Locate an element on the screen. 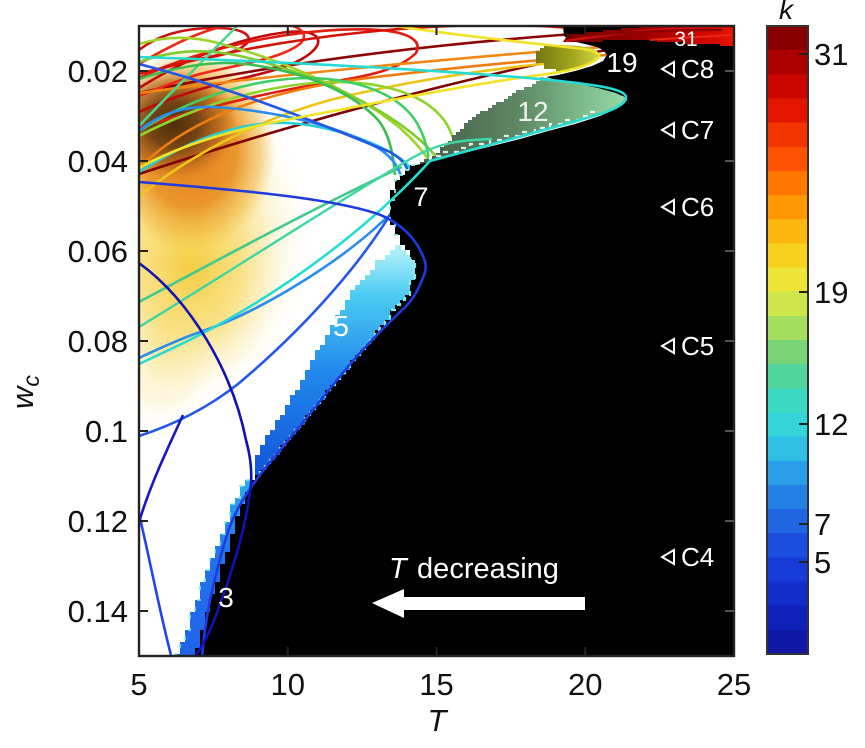  svg-text: k is located at coordinates (787, 12).